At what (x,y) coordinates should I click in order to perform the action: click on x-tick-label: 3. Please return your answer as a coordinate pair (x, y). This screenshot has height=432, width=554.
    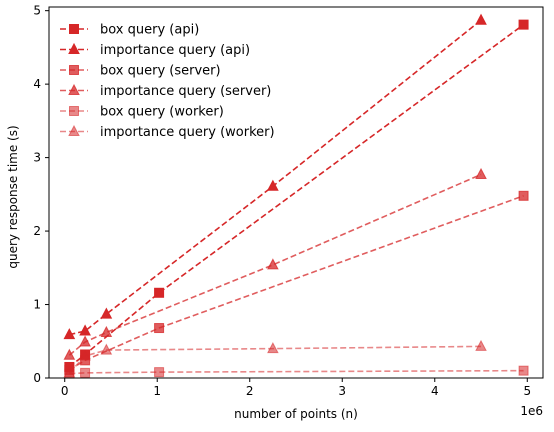
    Looking at the image, I should click on (342, 391).